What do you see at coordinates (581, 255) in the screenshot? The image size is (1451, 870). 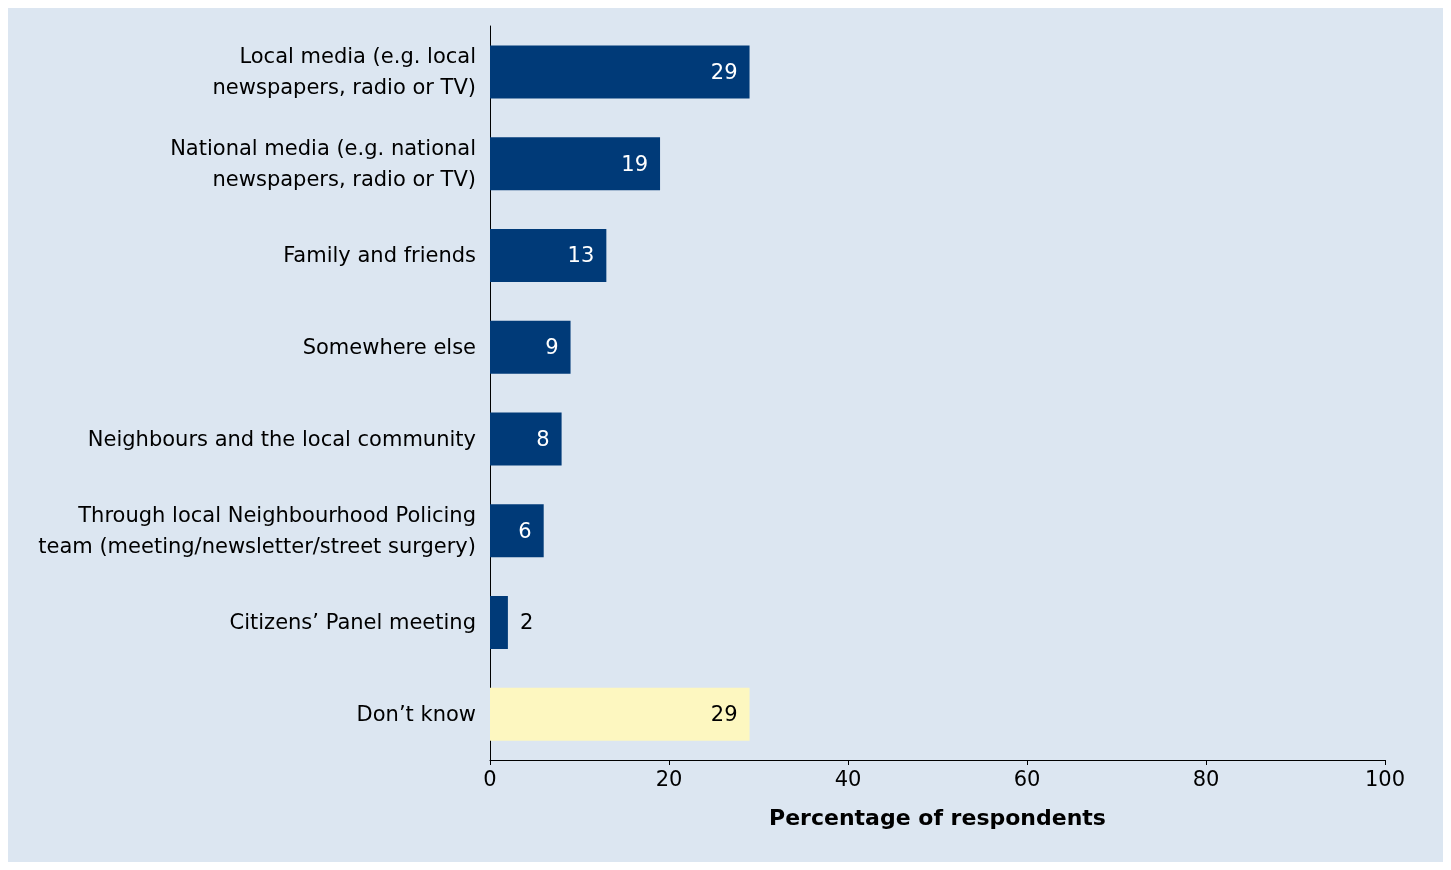 I see `data-label: 13` at bounding box center [581, 255].